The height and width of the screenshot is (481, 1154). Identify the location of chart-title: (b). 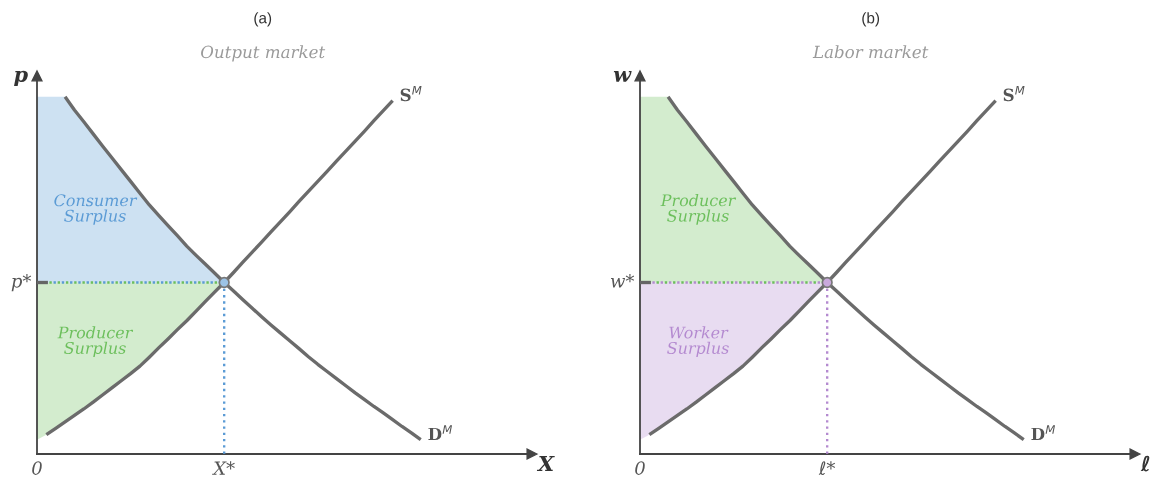
(871, 19).